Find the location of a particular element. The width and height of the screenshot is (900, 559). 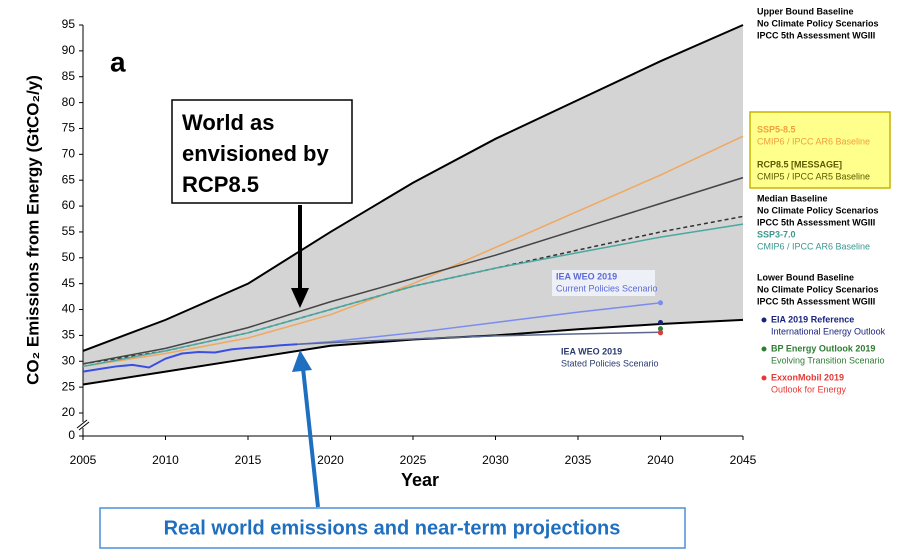

legend-name: Median Baseline is located at coordinates (792, 198).